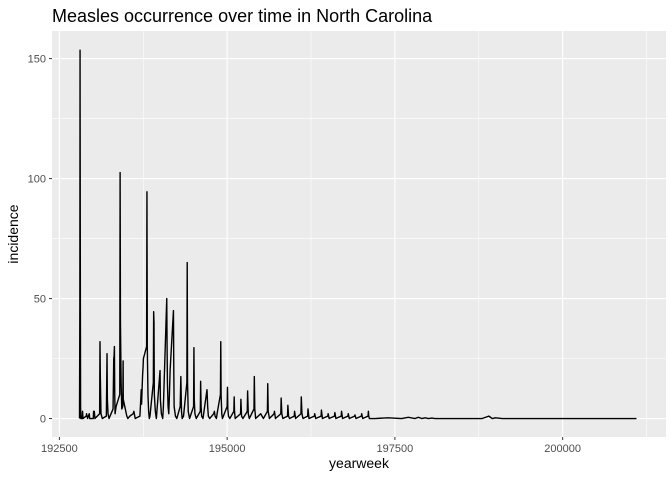 The width and height of the screenshot is (672, 480). Describe the element at coordinates (59, 449) in the screenshot. I see `x-tick-label: 192500` at that location.